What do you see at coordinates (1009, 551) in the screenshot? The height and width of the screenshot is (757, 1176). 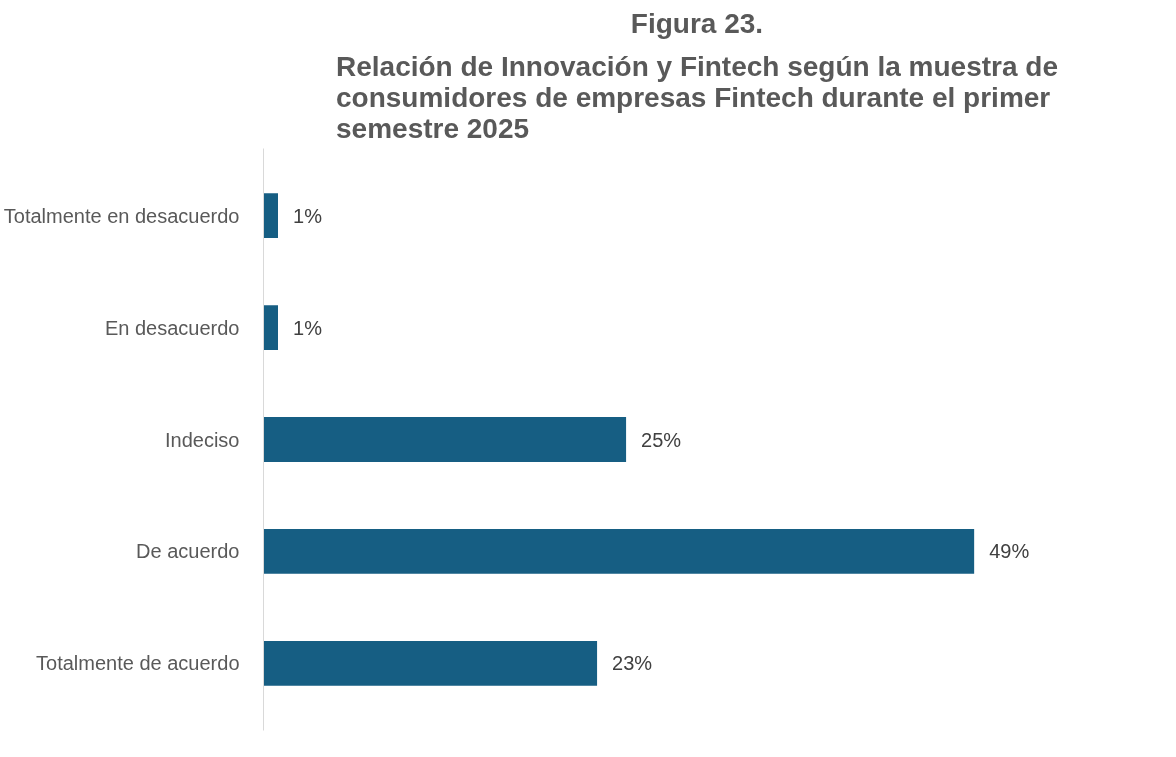 I see `data-label: 49%` at bounding box center [1009, 551].